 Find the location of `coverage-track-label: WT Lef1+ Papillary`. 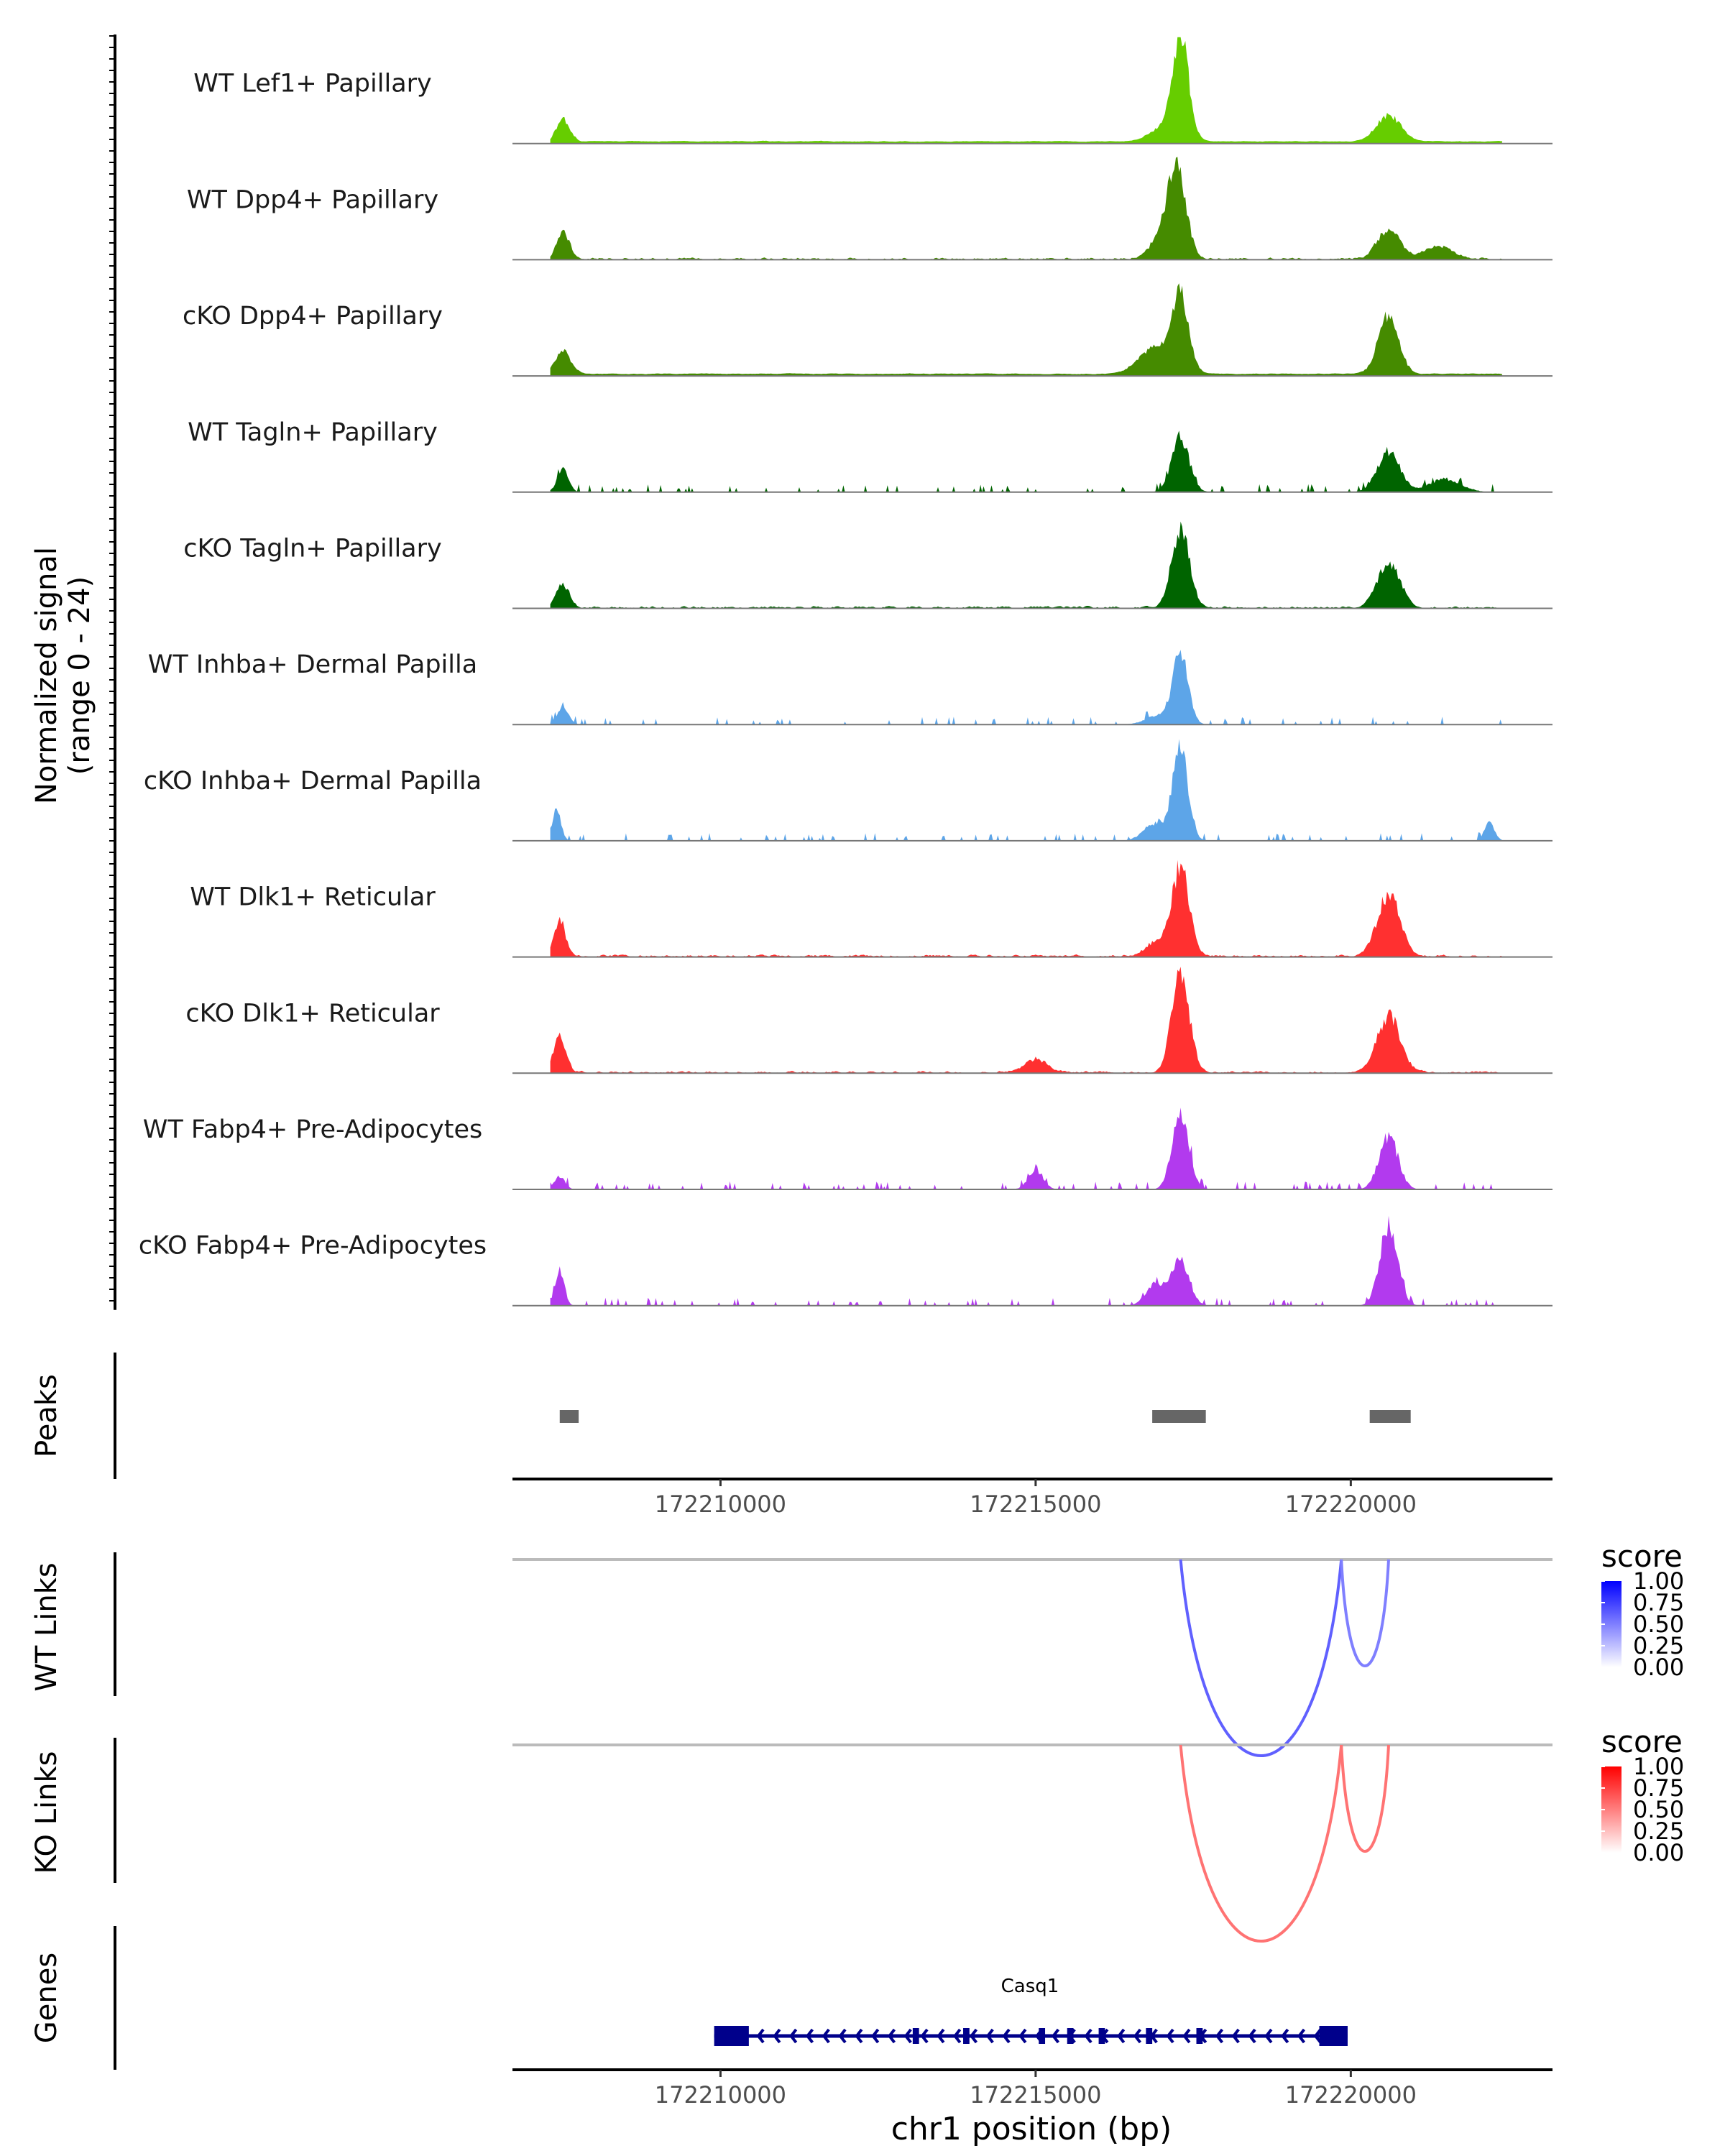

coverage-track-label: WT Lef1+ Papillary is located at coordinates (312, 84).